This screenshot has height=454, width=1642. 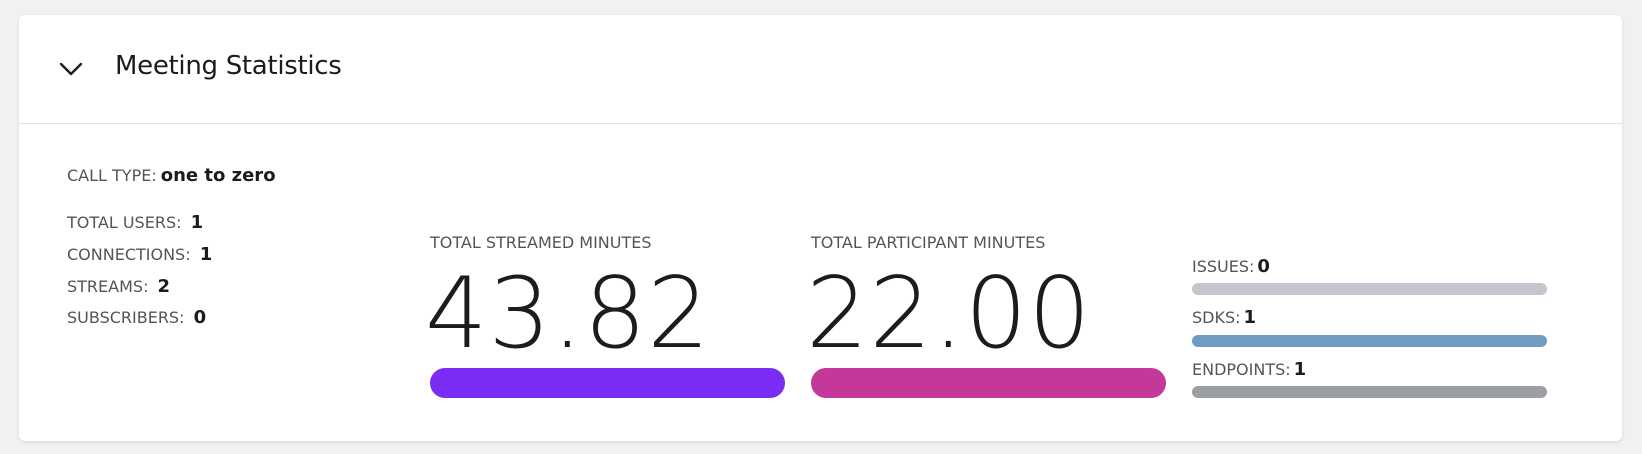 I want to click on count-label: CONNECTIONS:, so click(x=129, y=254).